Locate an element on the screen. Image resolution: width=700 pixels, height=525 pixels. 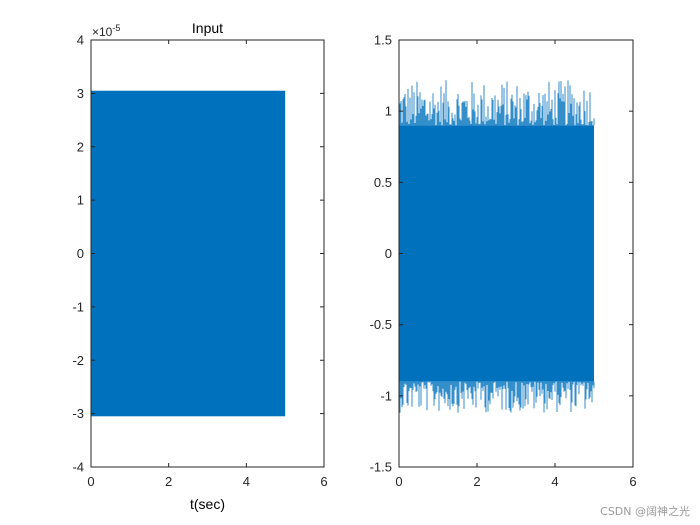
left-y-exponent-base: ×10 is located at coordinates (102, 32).